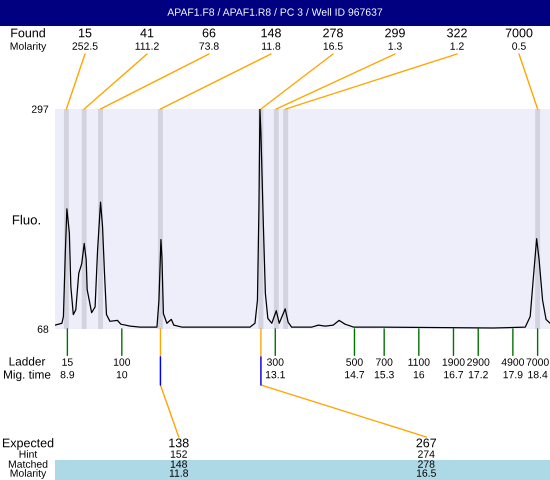 This screenshot has height=480, width=550. I want to click on text: Expected Hint Matched Molarity, so click(28, 458).